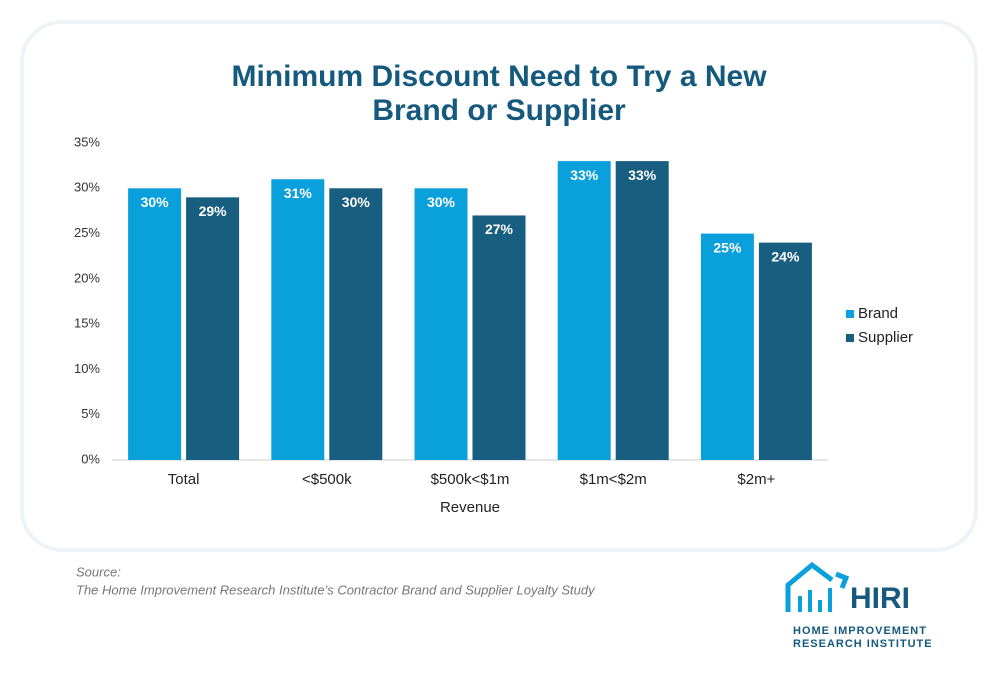 The image size is (998, 679). I want to click on logo: HIRI HOME IMPROVEMENT RESEARCH INSTITUTE, so click(859, 605).